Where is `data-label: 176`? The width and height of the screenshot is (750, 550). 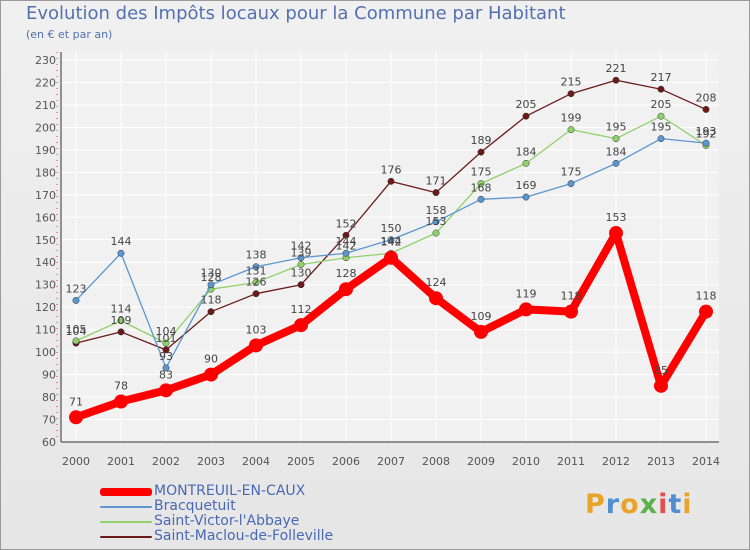
data-label: 176 is located at coordinates (391, 169).